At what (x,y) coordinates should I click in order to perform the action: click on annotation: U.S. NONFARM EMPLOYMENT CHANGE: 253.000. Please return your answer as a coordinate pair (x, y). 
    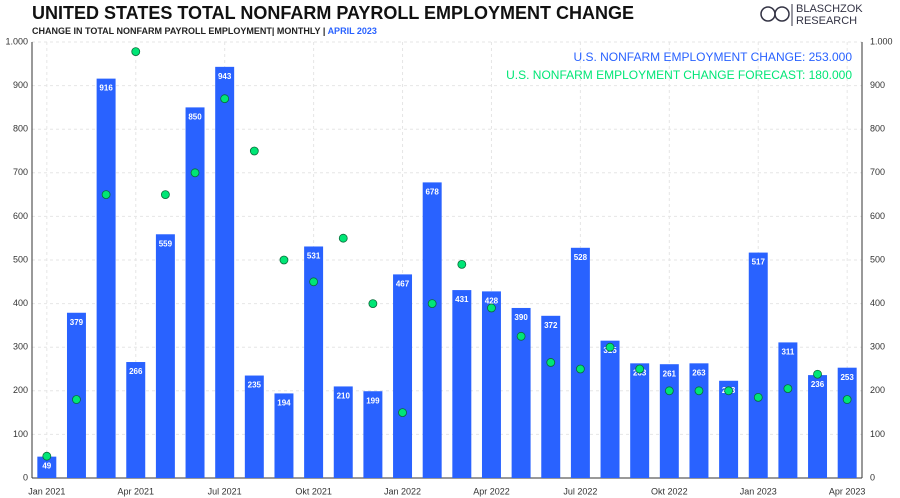
    Looking at the image, I should click on (712, 57).